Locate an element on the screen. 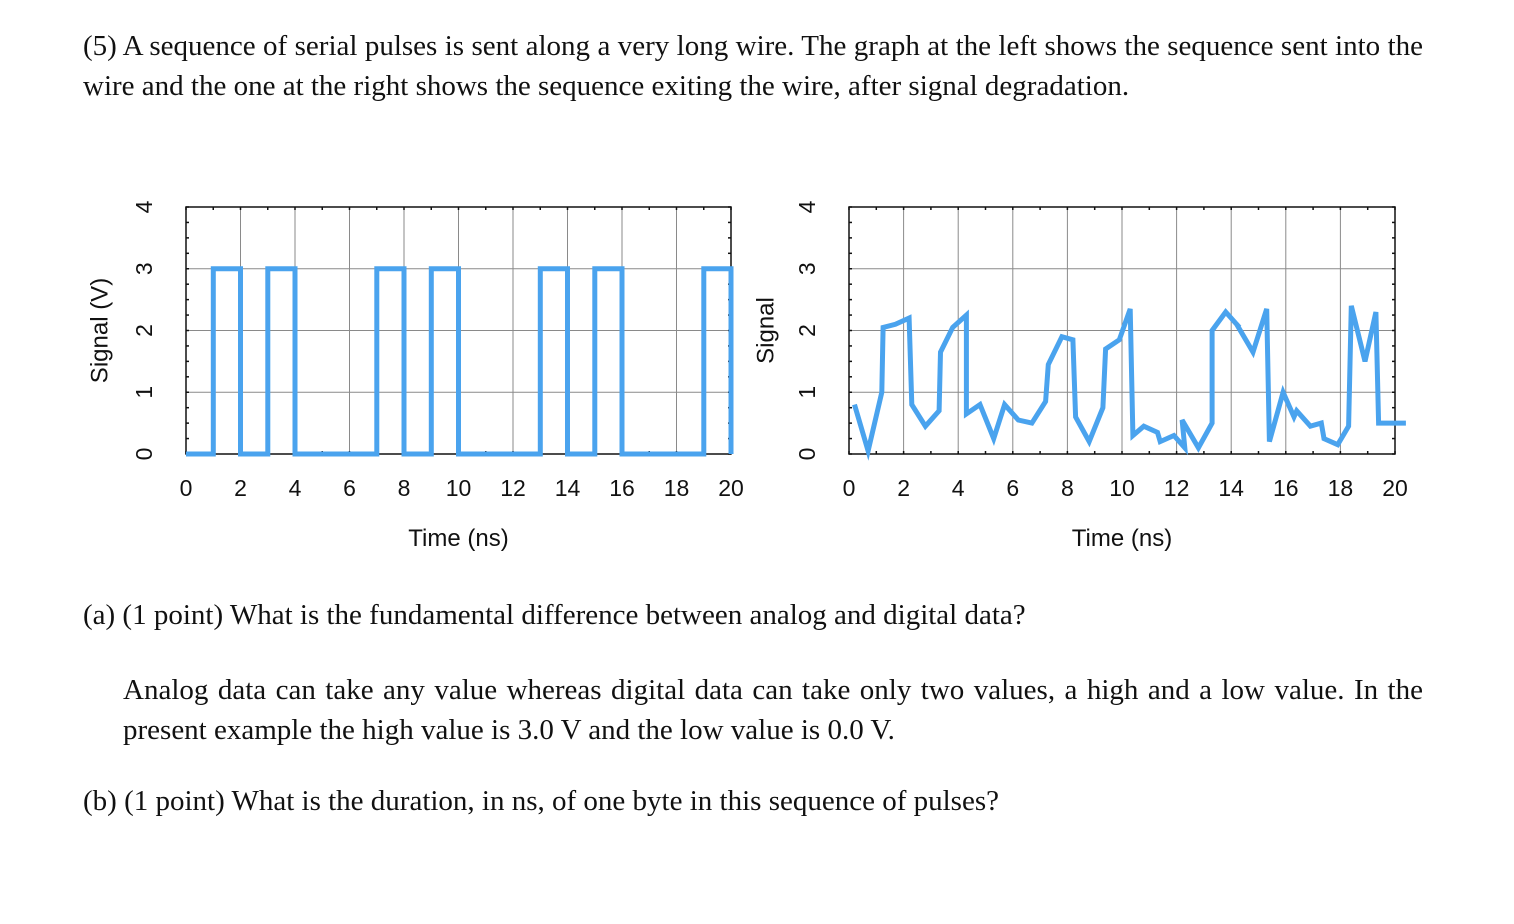 The image size is (1514, 924). y-axis-label: Signal is located at coordinates (766, 330).